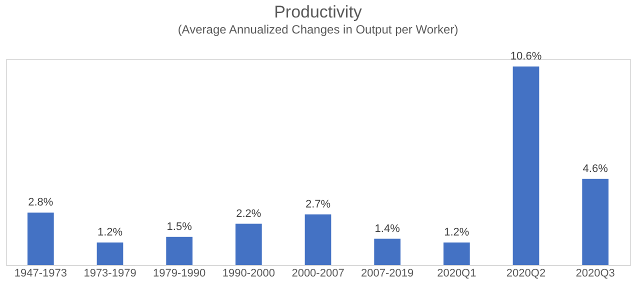  Describe the element at coordinates (40, 274) in the screenshot. I see `x-tick-label: 1947-1973` at that location.